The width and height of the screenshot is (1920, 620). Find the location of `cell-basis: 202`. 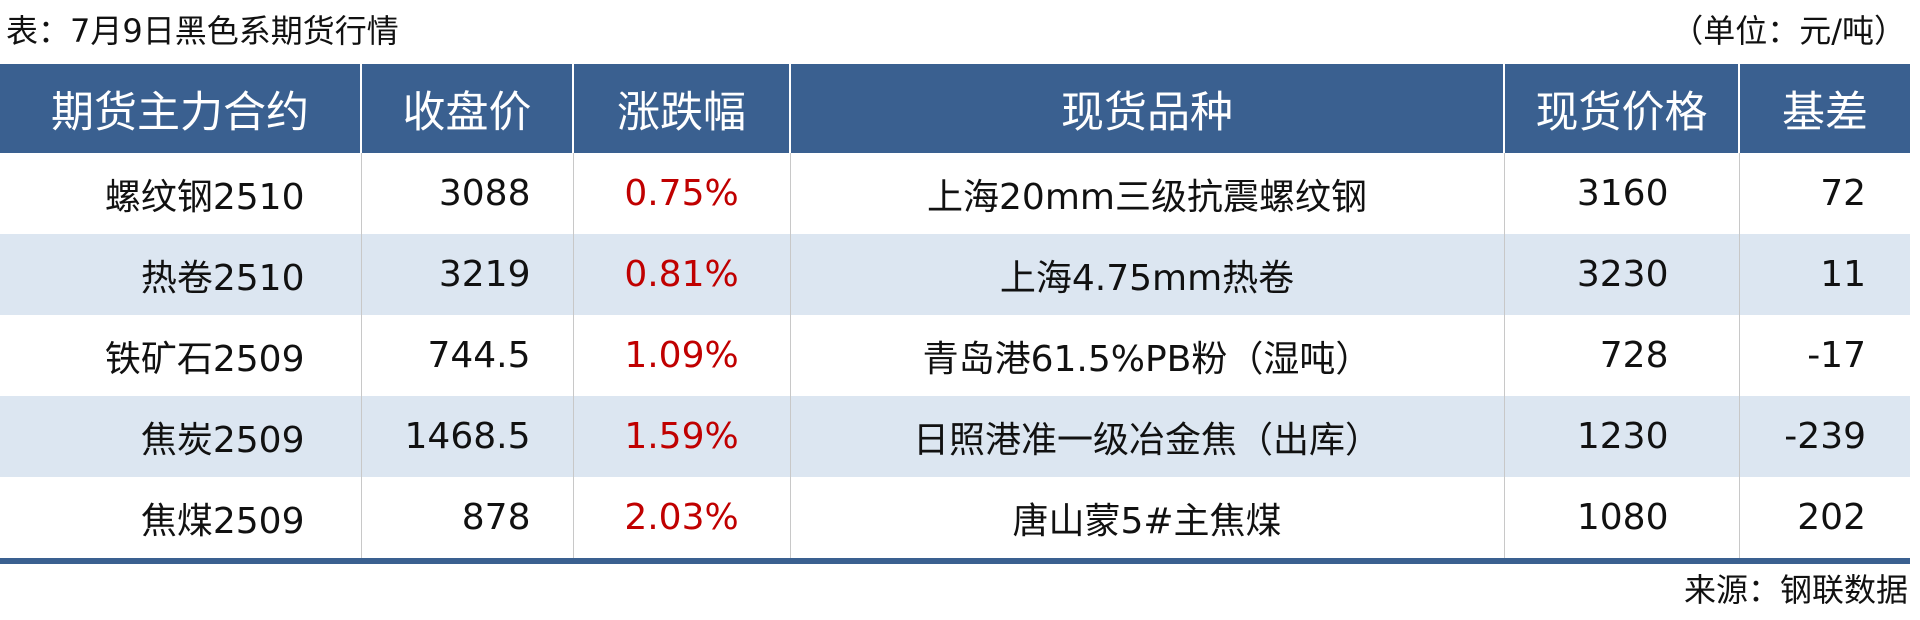

cell-basis: 202 is located at coordinates (1824, 520).